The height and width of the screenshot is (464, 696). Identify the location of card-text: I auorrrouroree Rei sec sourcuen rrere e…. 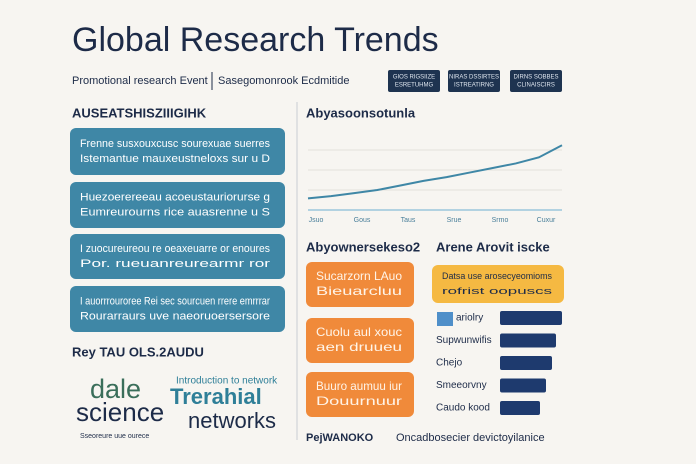
(175, 301).